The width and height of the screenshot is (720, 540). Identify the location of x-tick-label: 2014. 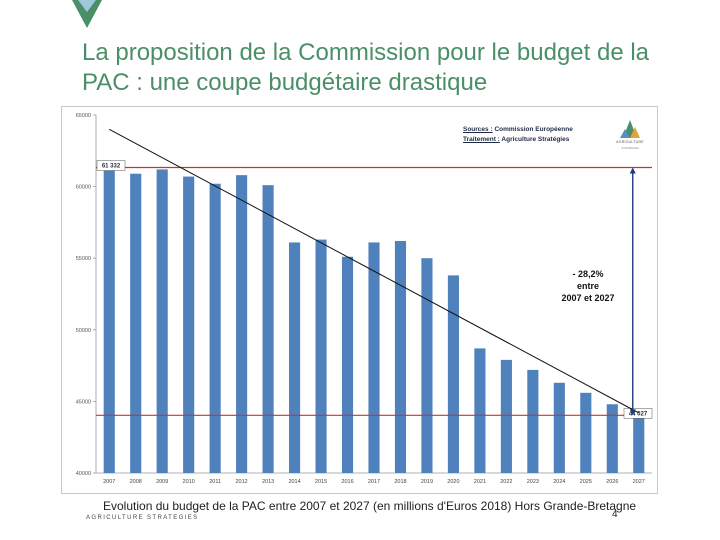
(294, 482).